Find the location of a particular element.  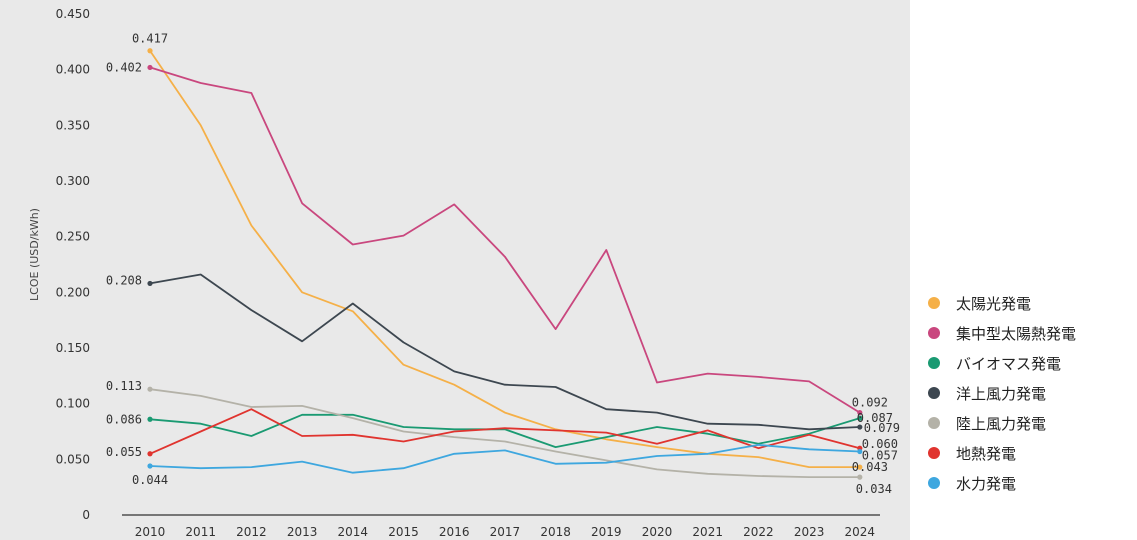

legend-label: 地熱発電 is located at coordinates (986, 453).